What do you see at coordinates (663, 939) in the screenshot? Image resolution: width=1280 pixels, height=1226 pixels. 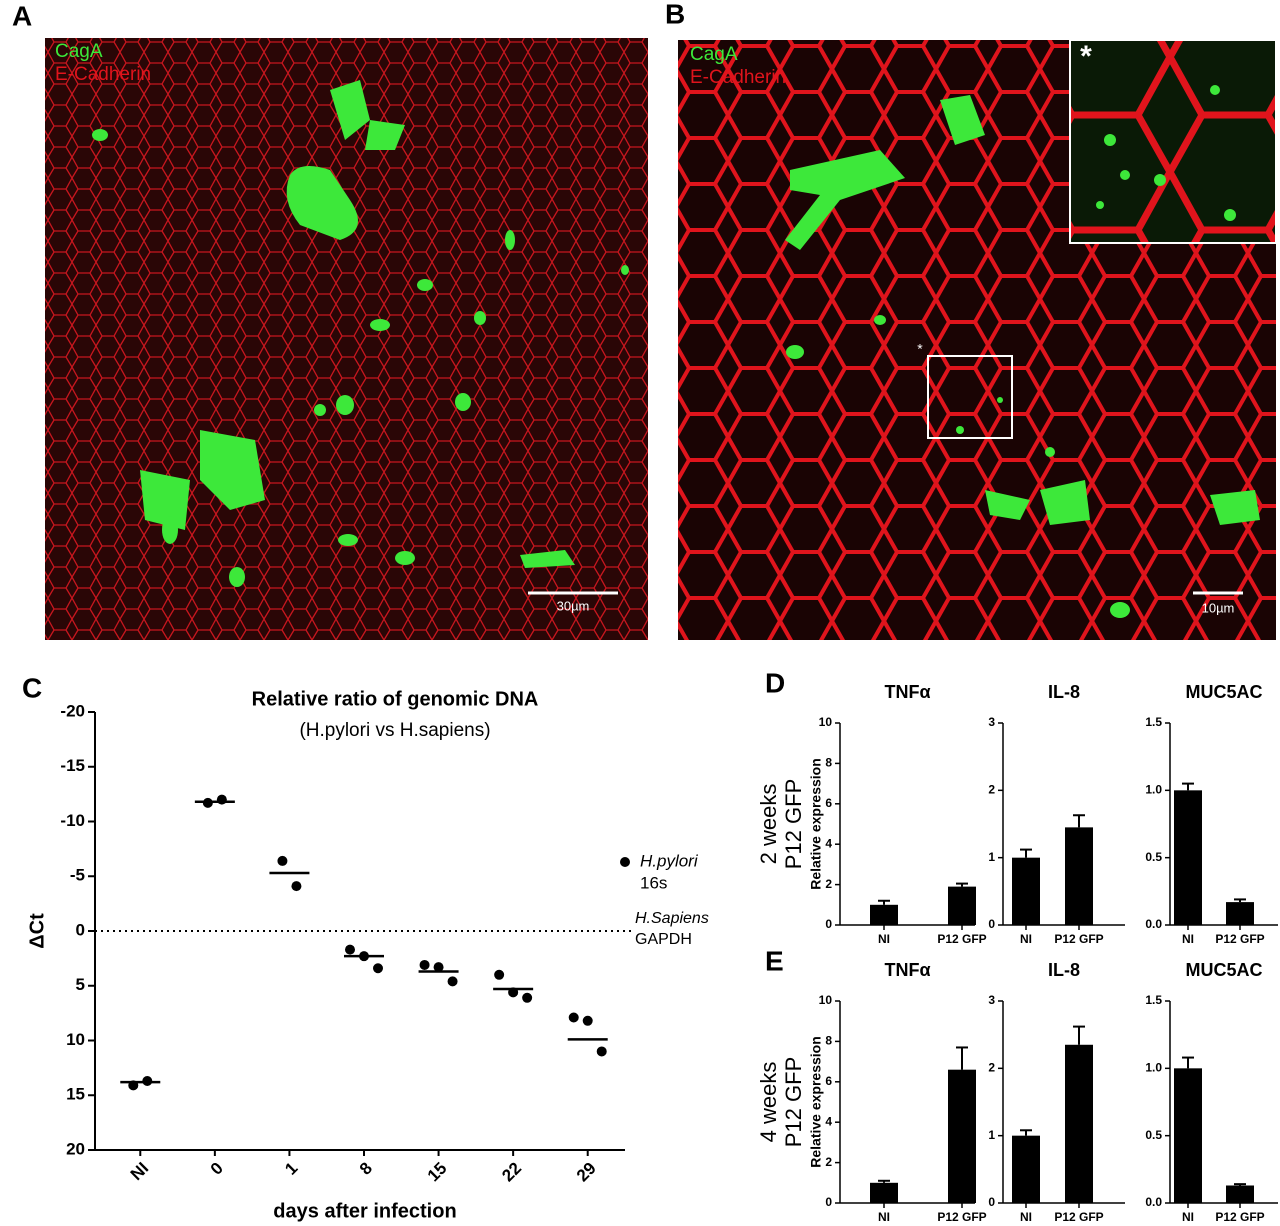 I see `reference-label: GAPDH` at bounding box center [663, 939].